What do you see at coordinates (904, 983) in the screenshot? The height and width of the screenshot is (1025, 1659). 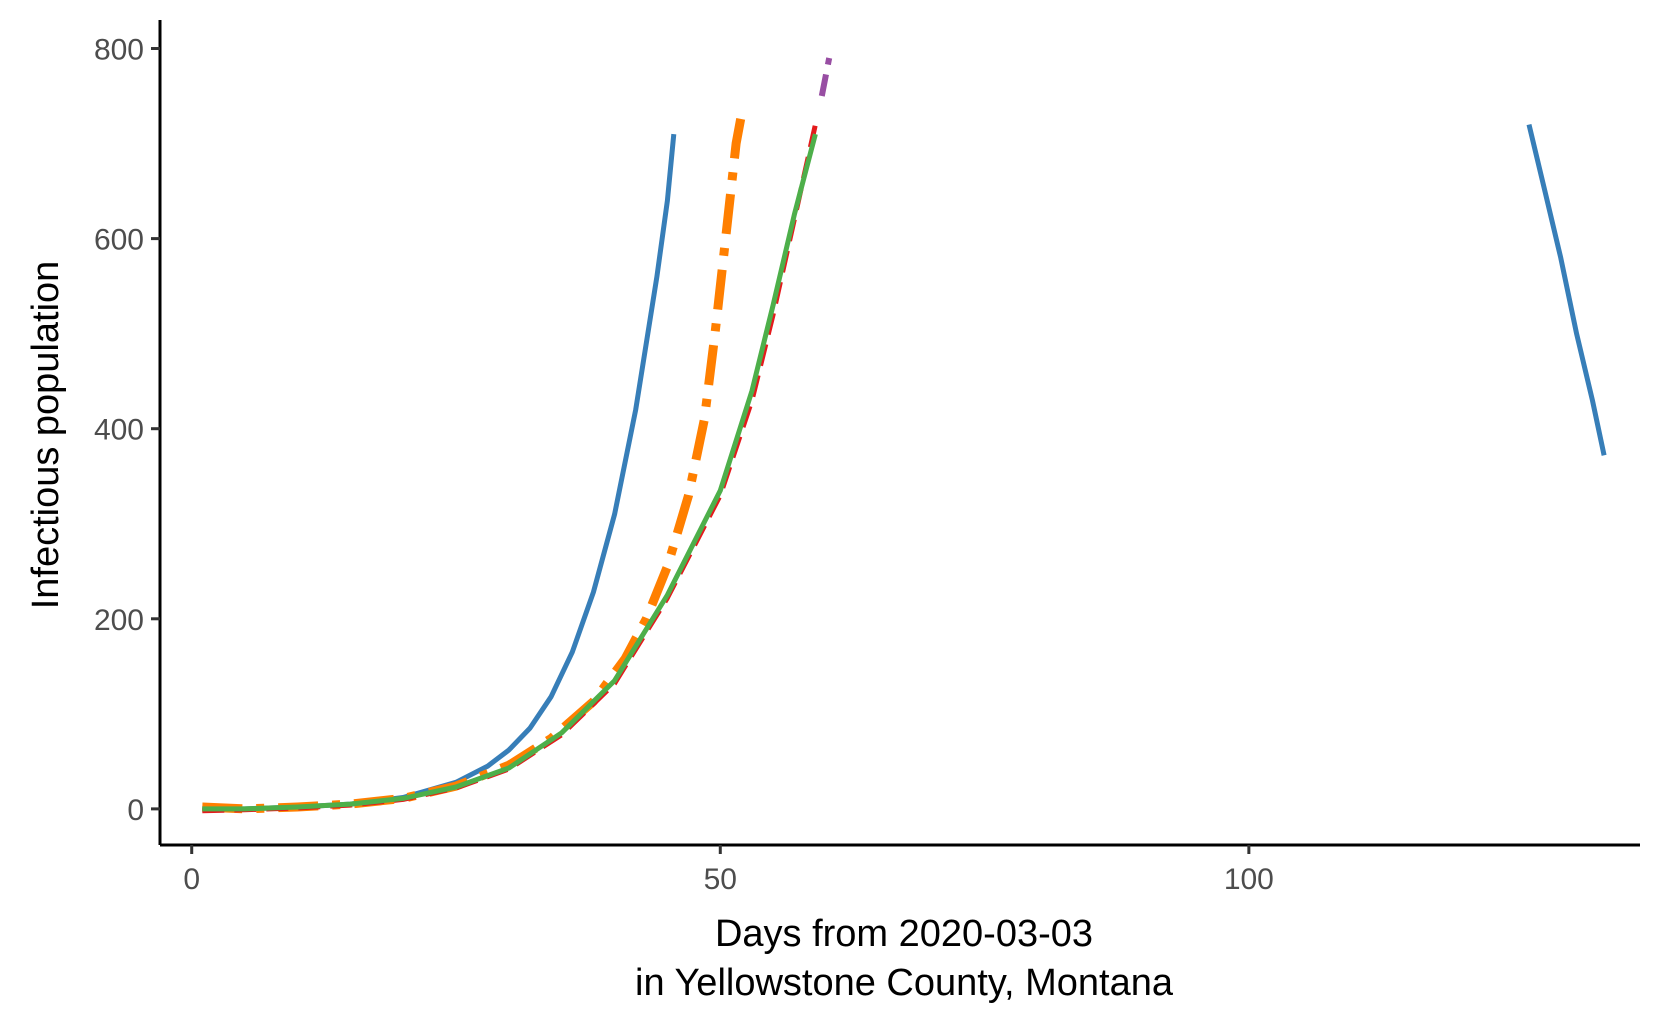 I see `x-axis-title-line2: in Yellowstone County, Montana` at bounding box center [904, 983].